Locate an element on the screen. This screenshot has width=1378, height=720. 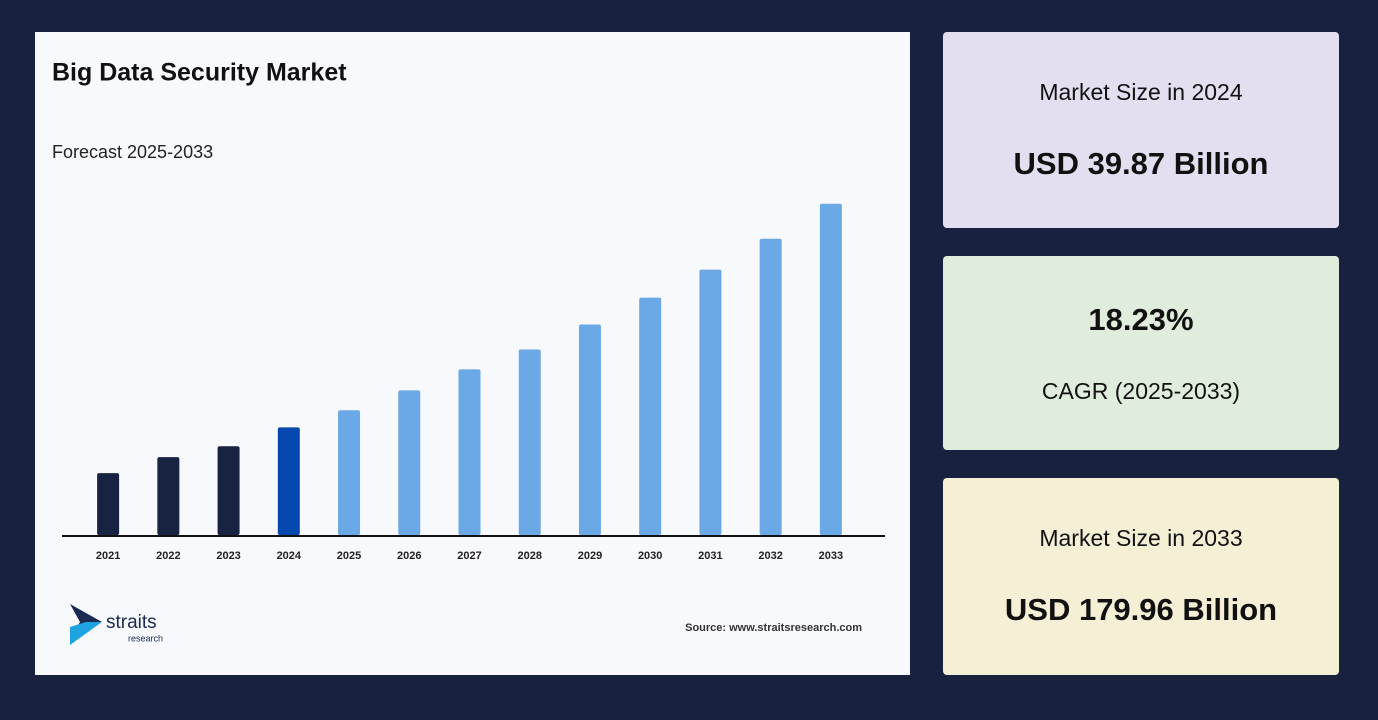
logo-name: straits is located at coordinates (131, 622).